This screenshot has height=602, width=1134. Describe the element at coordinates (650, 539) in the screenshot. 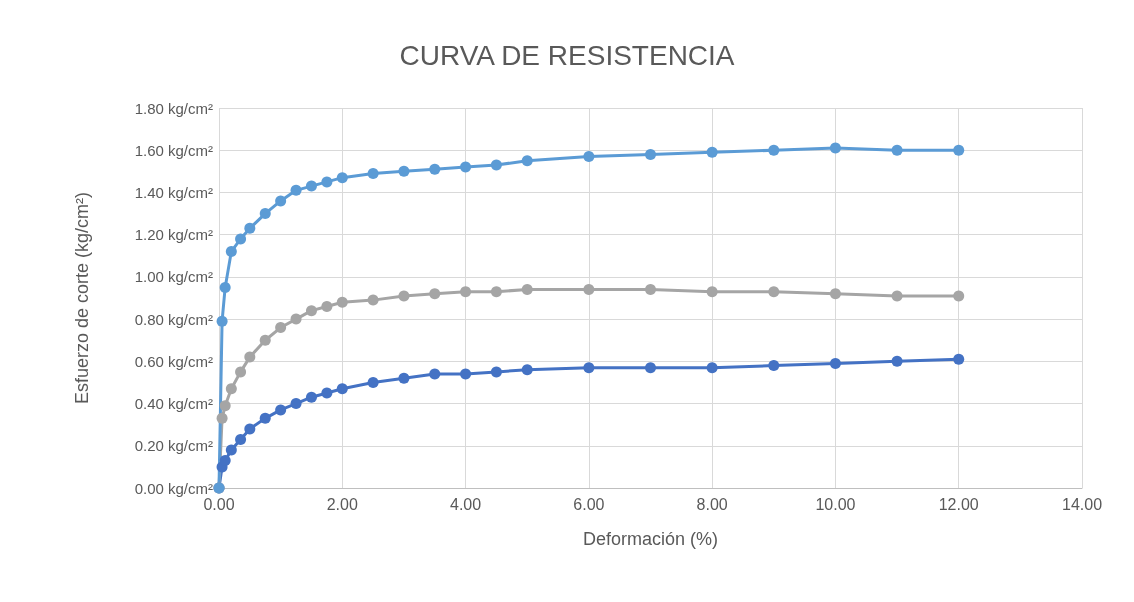

I see `x-axis-title: Deformación (%)` at that location.